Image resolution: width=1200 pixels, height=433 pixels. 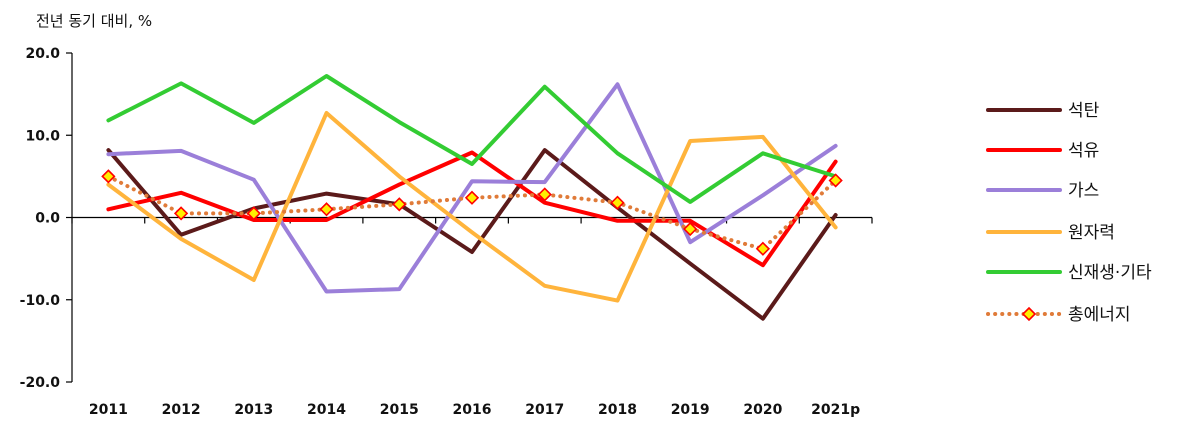 I want to click on y-tick-label: -20.0, so click(x=40, y=383).